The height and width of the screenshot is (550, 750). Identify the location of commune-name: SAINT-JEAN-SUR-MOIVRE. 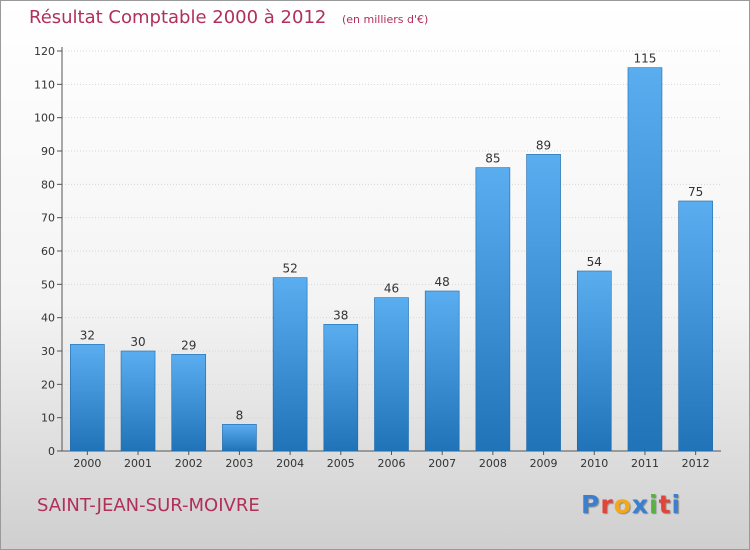
(148, 505).